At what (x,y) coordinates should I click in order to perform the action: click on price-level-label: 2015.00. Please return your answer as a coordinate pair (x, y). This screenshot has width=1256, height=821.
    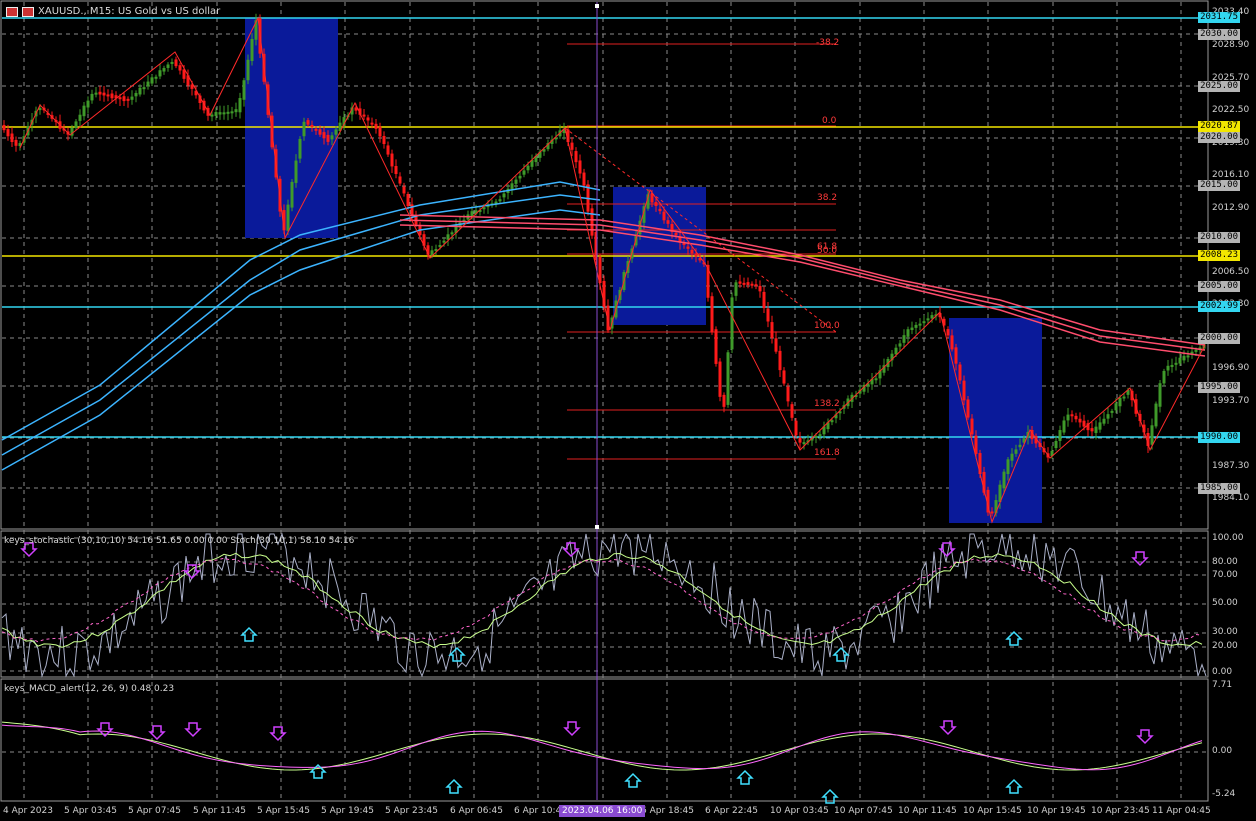
    Looking at the image, I should click on (1219, 185).